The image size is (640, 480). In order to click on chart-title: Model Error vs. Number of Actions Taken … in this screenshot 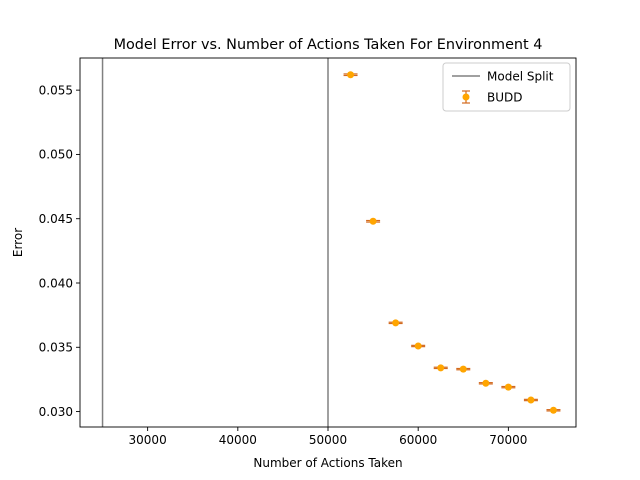, I will do `click(328, 45)`.